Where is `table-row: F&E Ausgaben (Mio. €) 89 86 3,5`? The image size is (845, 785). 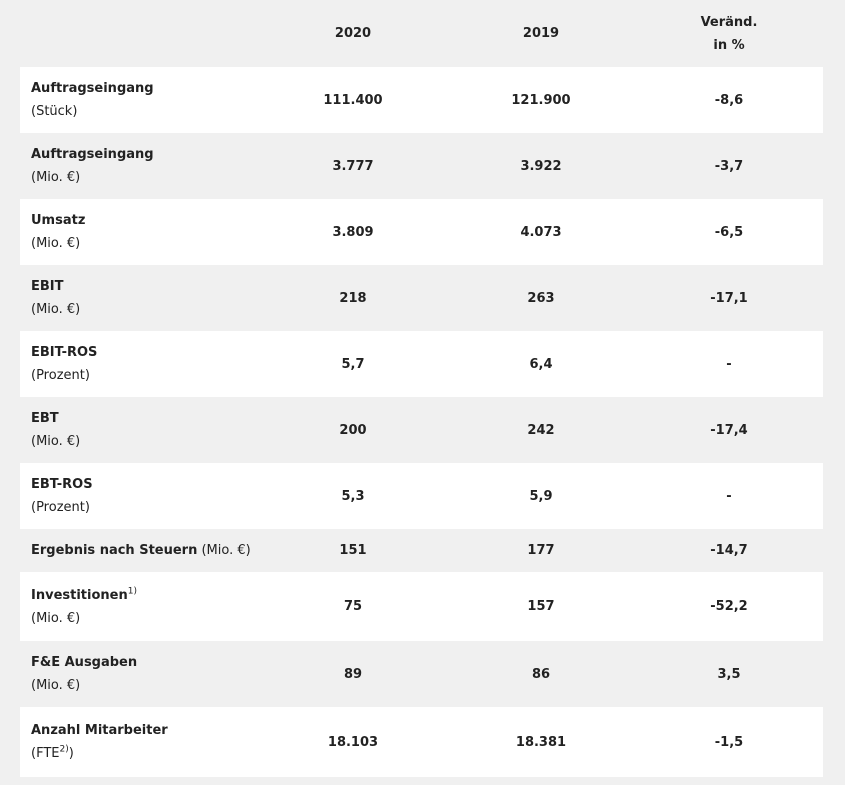 table-row: F&E Ausgaben (Mio. €) 89 86 3,5 is located at coordinates (421, 674).